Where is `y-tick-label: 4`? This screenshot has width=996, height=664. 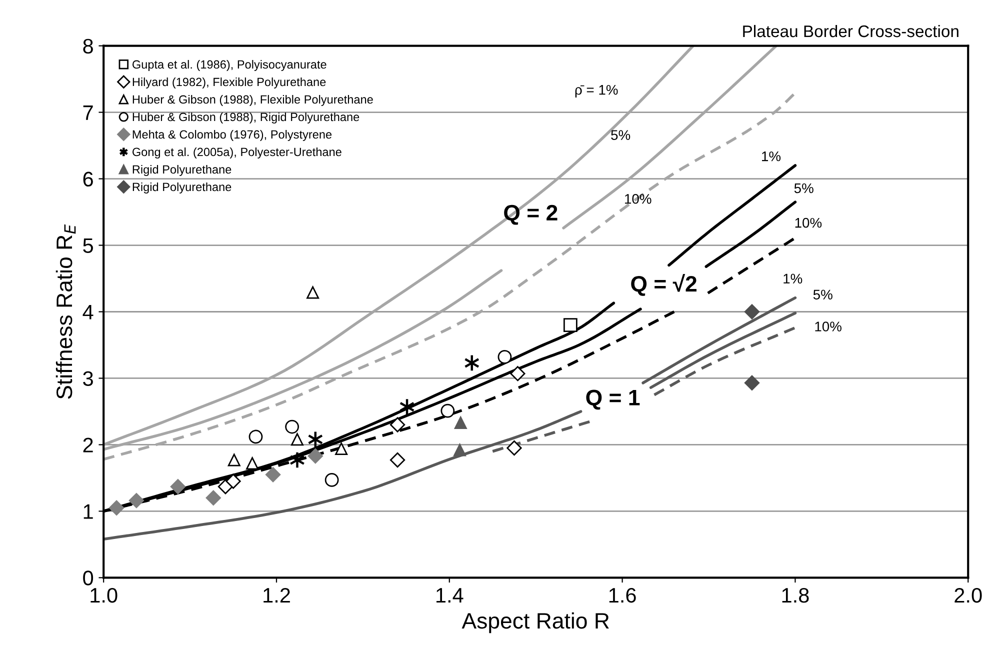 y-tick-label: 4 is located at coordinates (88, 312).